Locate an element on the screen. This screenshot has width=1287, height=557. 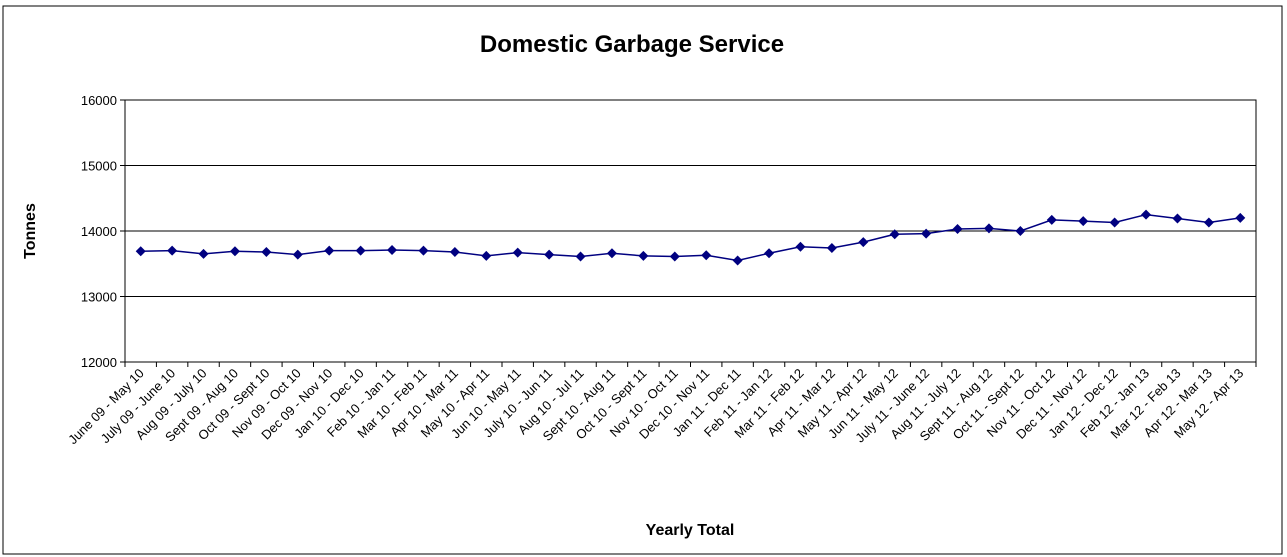
y-tick-label: 16000 is located at coordinates (99, 100).